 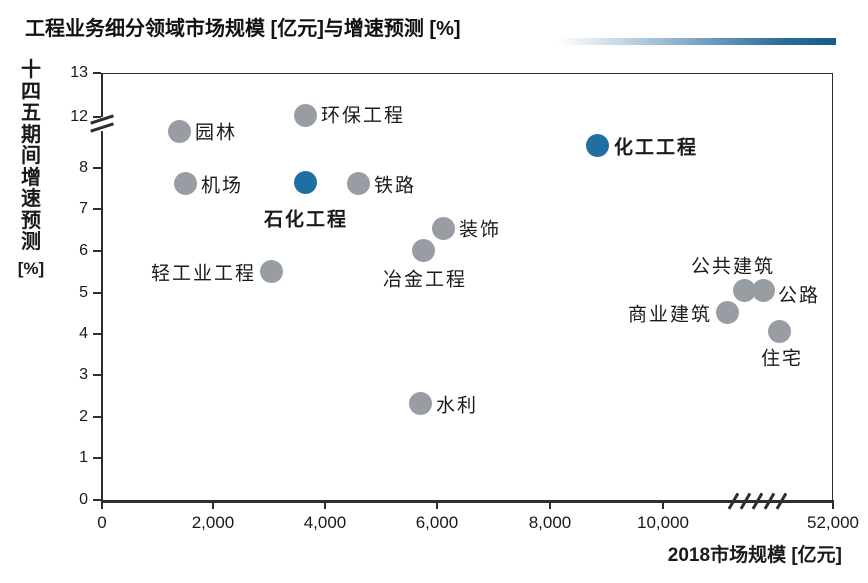 What do you see at coordinates (669, 315) in the screenshot?
I see `data-point-label: 商业建筑` at bounding box center [669, 315].